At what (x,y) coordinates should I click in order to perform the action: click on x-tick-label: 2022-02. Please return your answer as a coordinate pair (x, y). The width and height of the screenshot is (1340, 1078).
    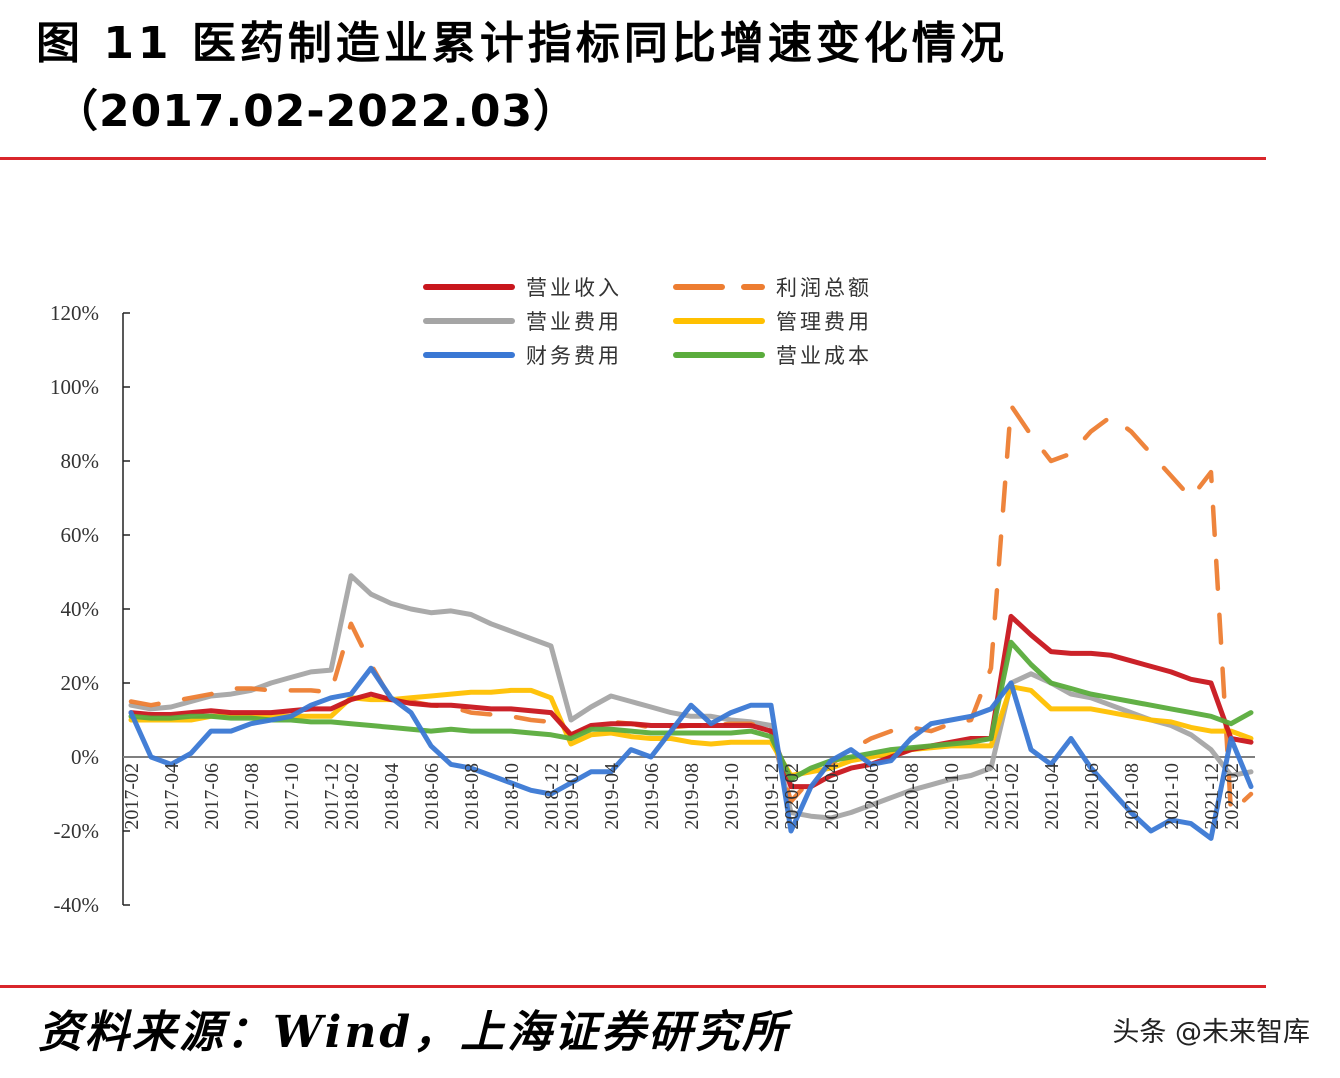
    Looking at the image, I should click on (1232, 796).